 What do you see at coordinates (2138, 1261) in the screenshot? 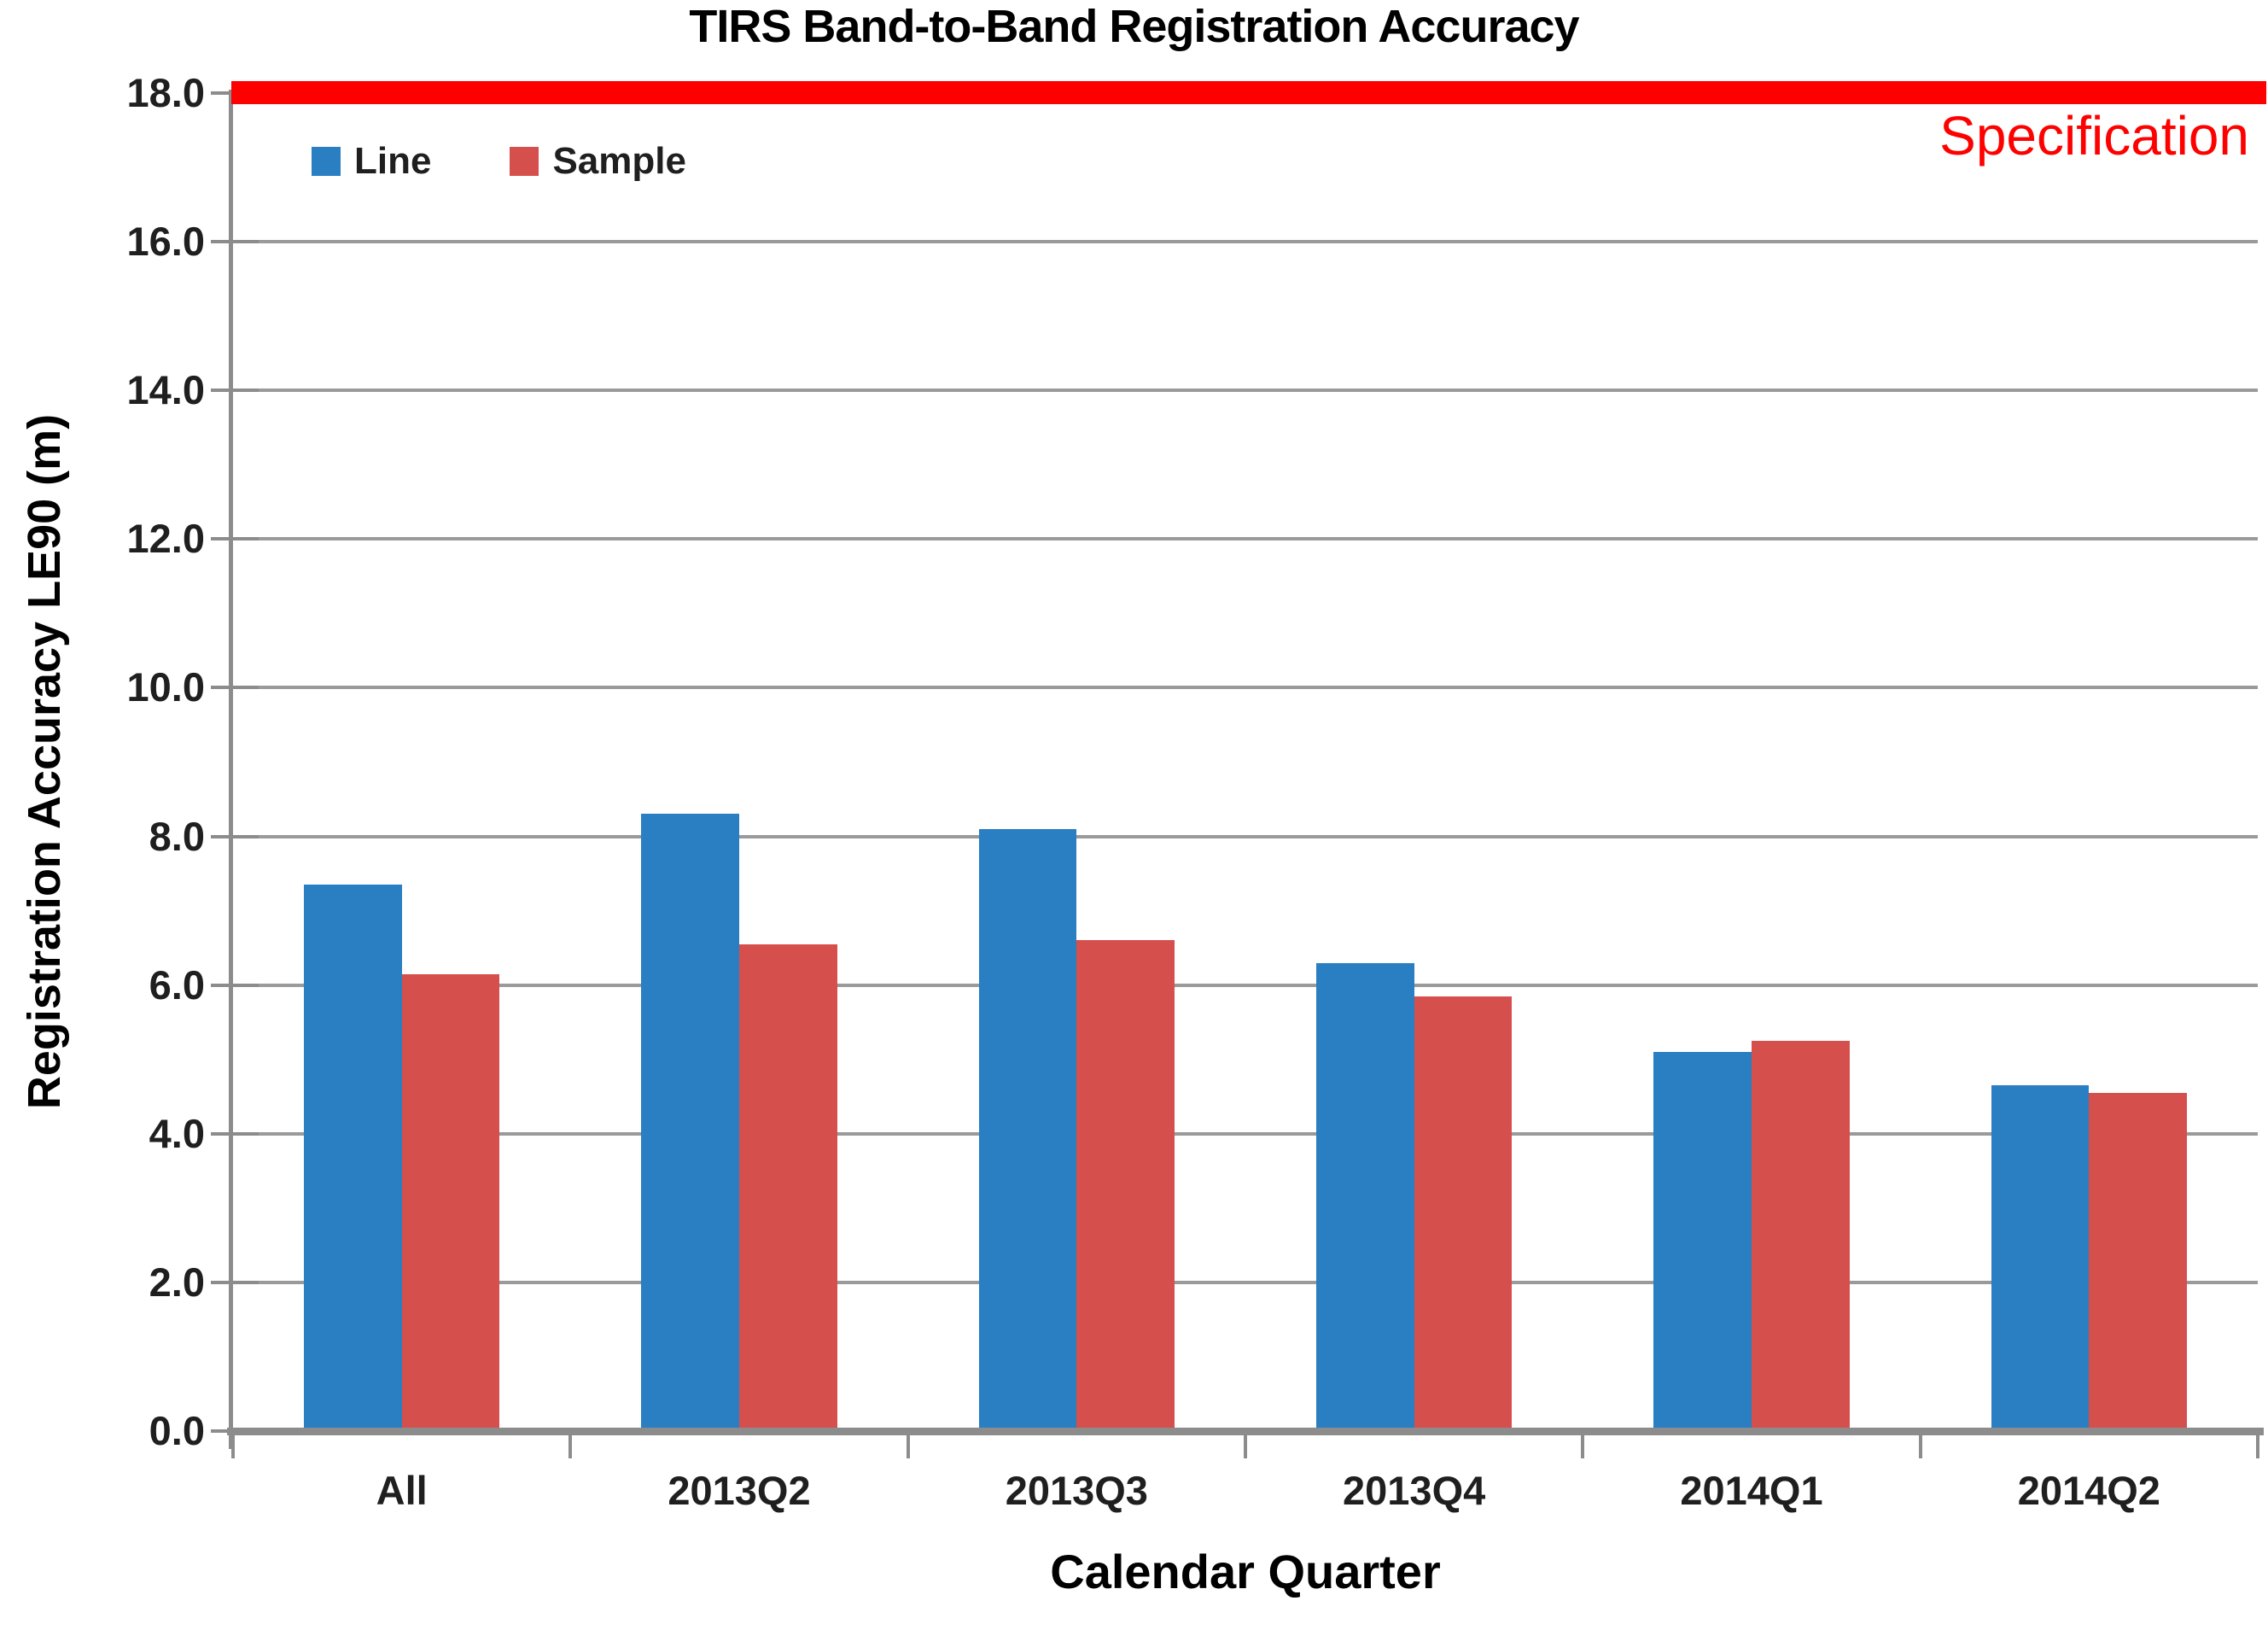
I see `bar-sample-2014Q2` at bounding box center [2138, 1261].